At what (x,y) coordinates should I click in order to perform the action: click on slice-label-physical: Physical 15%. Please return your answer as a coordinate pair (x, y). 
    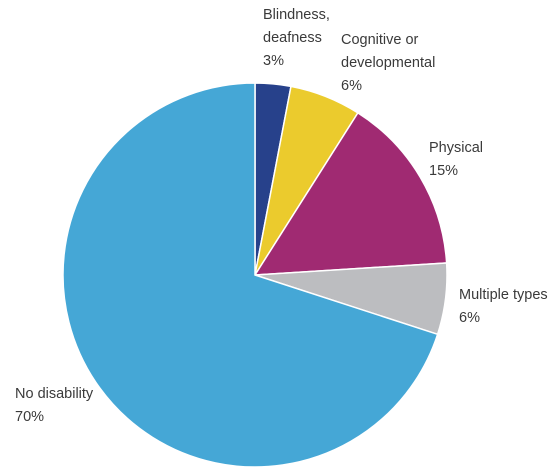
    Looking at the image, I should click on (456, 159).